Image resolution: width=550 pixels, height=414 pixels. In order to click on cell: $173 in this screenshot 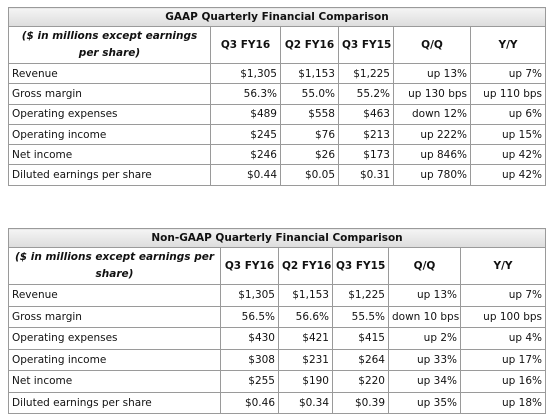, I will do `click(366, 155)`.